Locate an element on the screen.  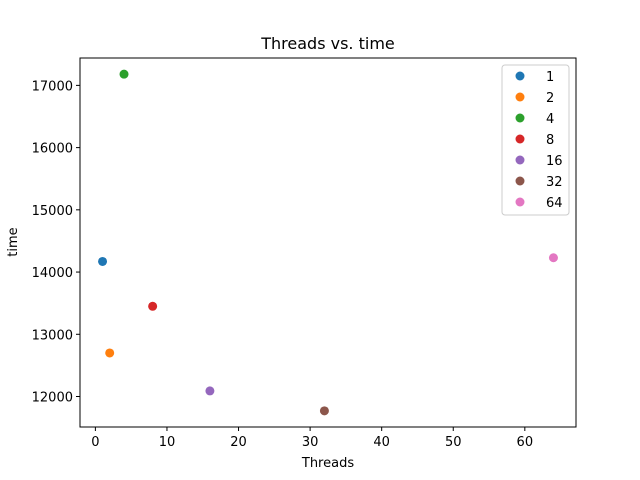
y-tick-label: 12000 is located at coordinates (52, 398).